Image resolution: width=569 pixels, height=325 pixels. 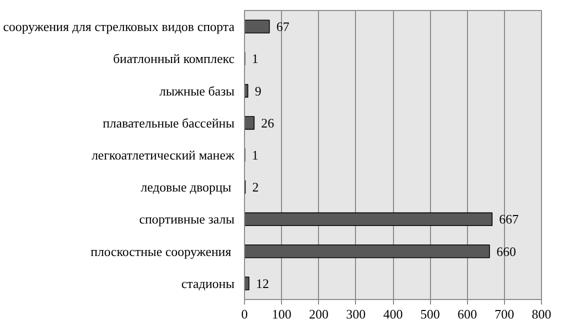 I want to click on data-label: 9, so click(x=258, y=90).